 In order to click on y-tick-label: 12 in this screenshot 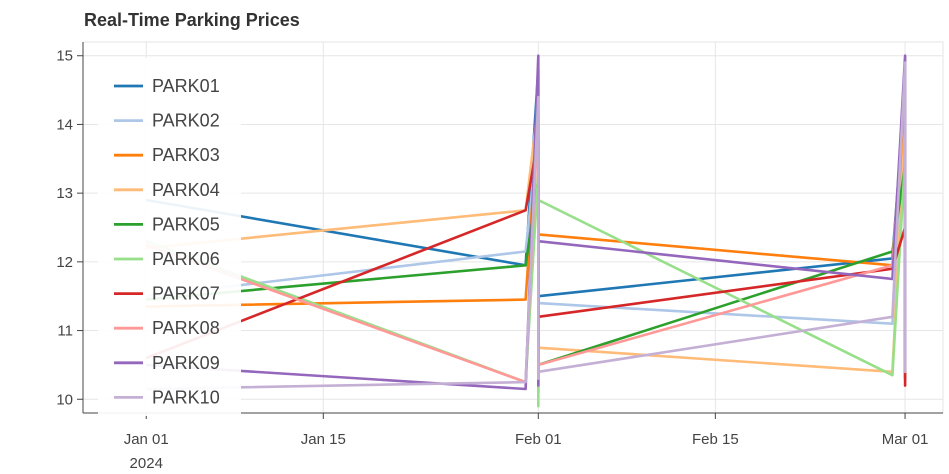, I will do `click(64, 262)`.